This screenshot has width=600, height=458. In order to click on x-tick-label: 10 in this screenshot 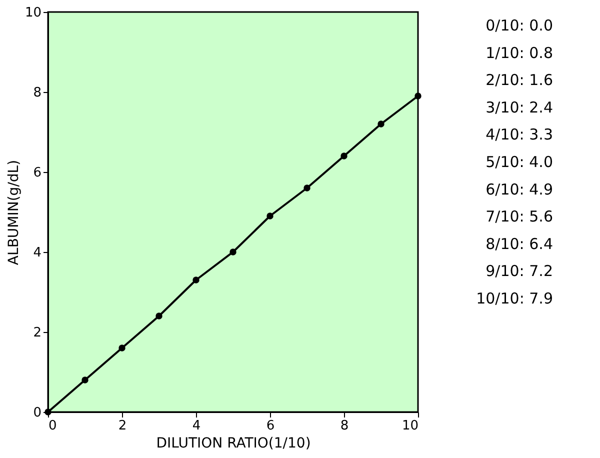, I will do `click(410, 426)`.